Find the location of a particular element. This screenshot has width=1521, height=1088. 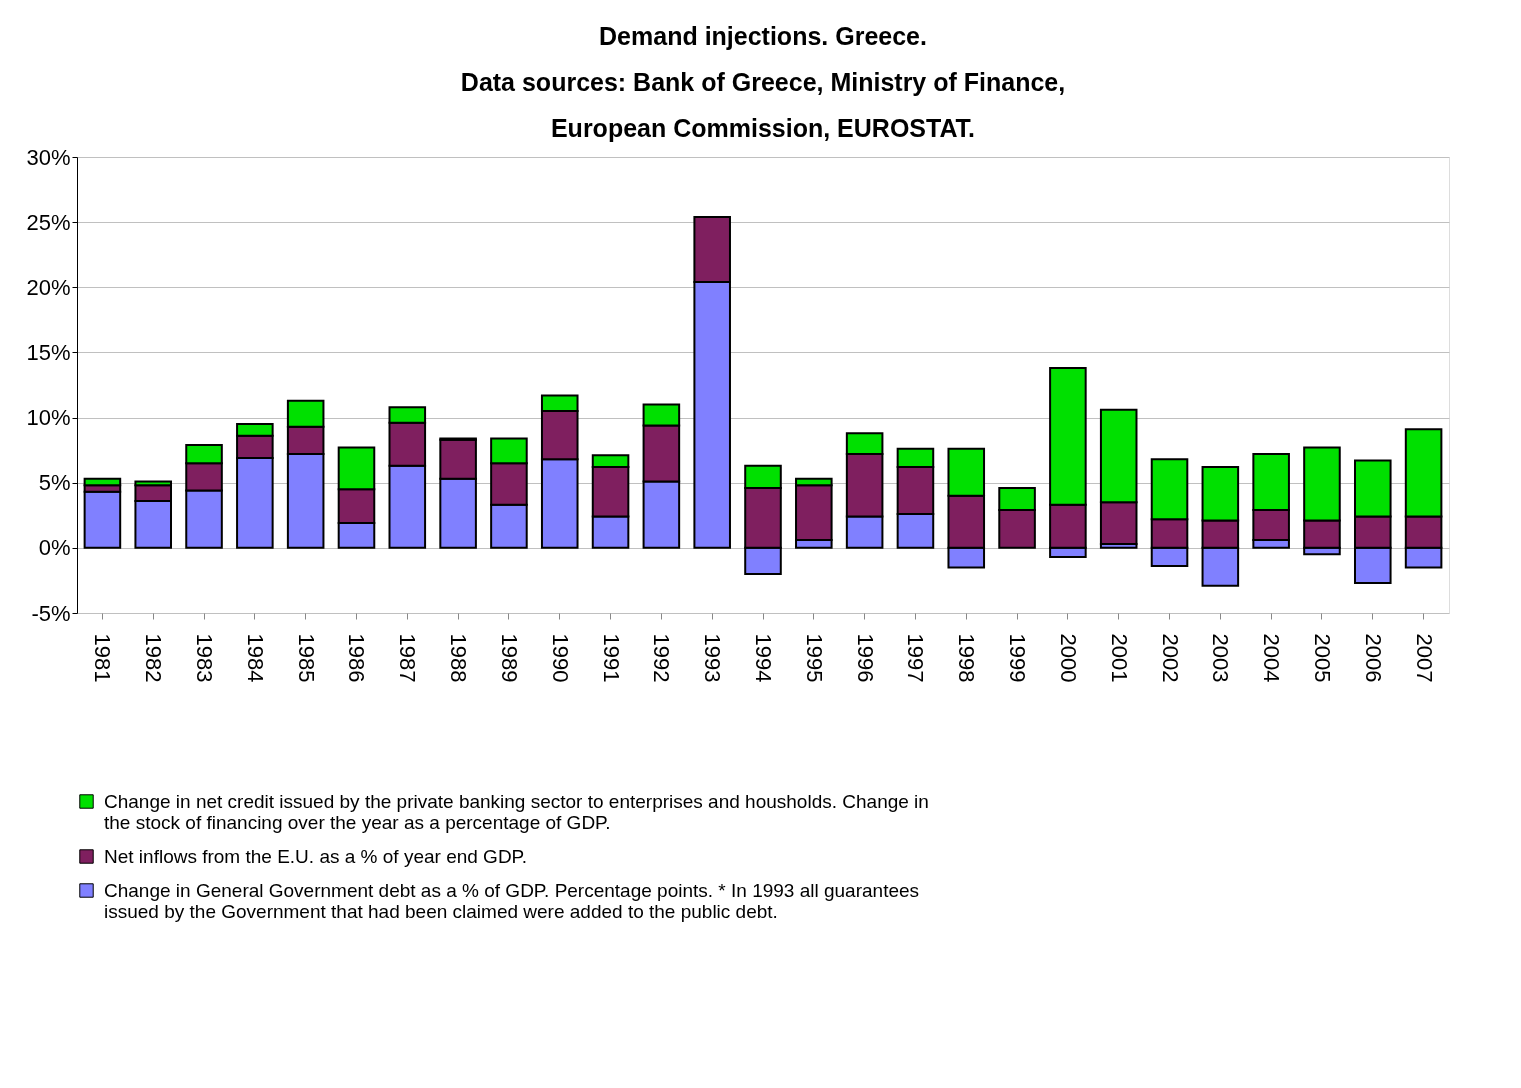

legend-label: Change in General Government debt as a % of GDP. Percentage points. * In 1993 all guarantees issued by the Government that had been claimed were added to the public debt. is located at coordinates (512, 900).